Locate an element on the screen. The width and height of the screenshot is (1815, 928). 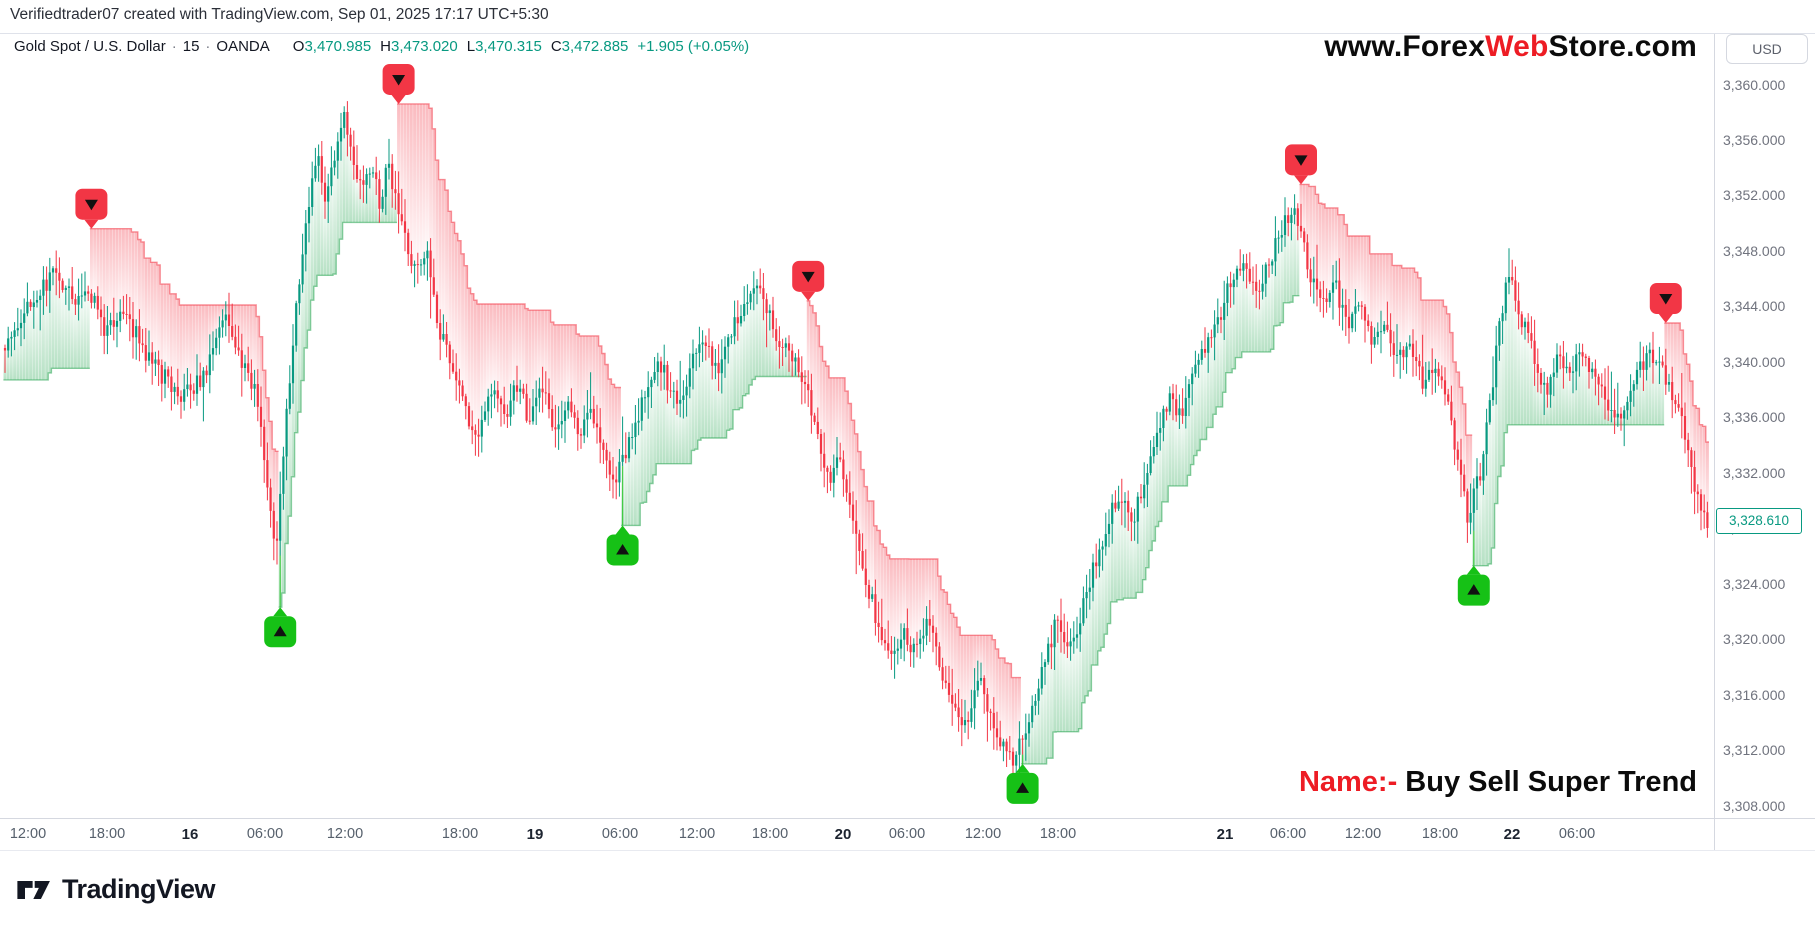
price-tick-label: 3,308.000 is located at coordinates (1754, 805).